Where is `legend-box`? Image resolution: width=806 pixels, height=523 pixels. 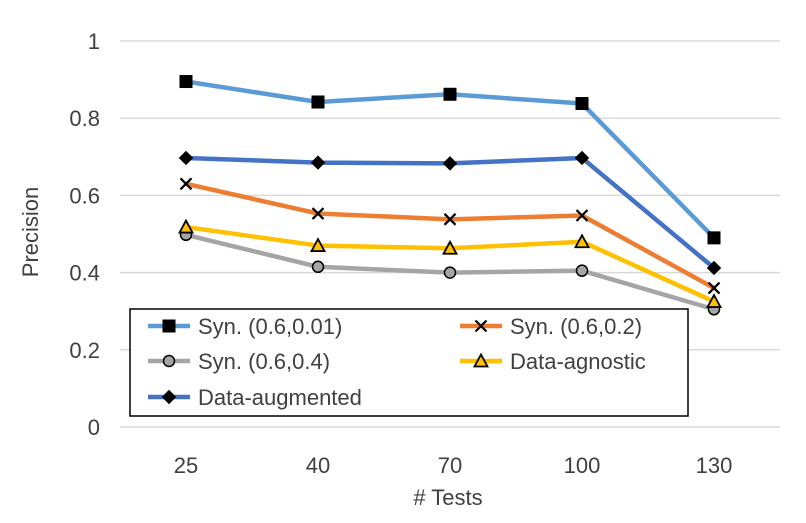
legend-box is located at coordinates (409, 362).